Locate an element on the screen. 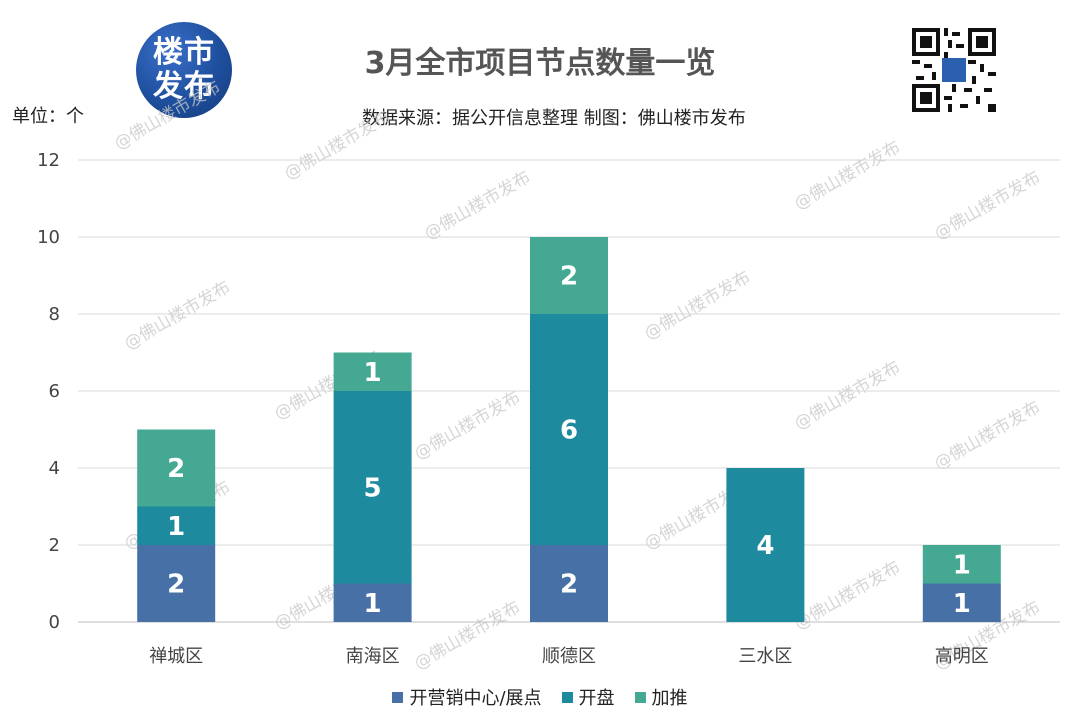 The image size is (1080, 726). legend-item: 加推 is located at coordinates (661, 697).